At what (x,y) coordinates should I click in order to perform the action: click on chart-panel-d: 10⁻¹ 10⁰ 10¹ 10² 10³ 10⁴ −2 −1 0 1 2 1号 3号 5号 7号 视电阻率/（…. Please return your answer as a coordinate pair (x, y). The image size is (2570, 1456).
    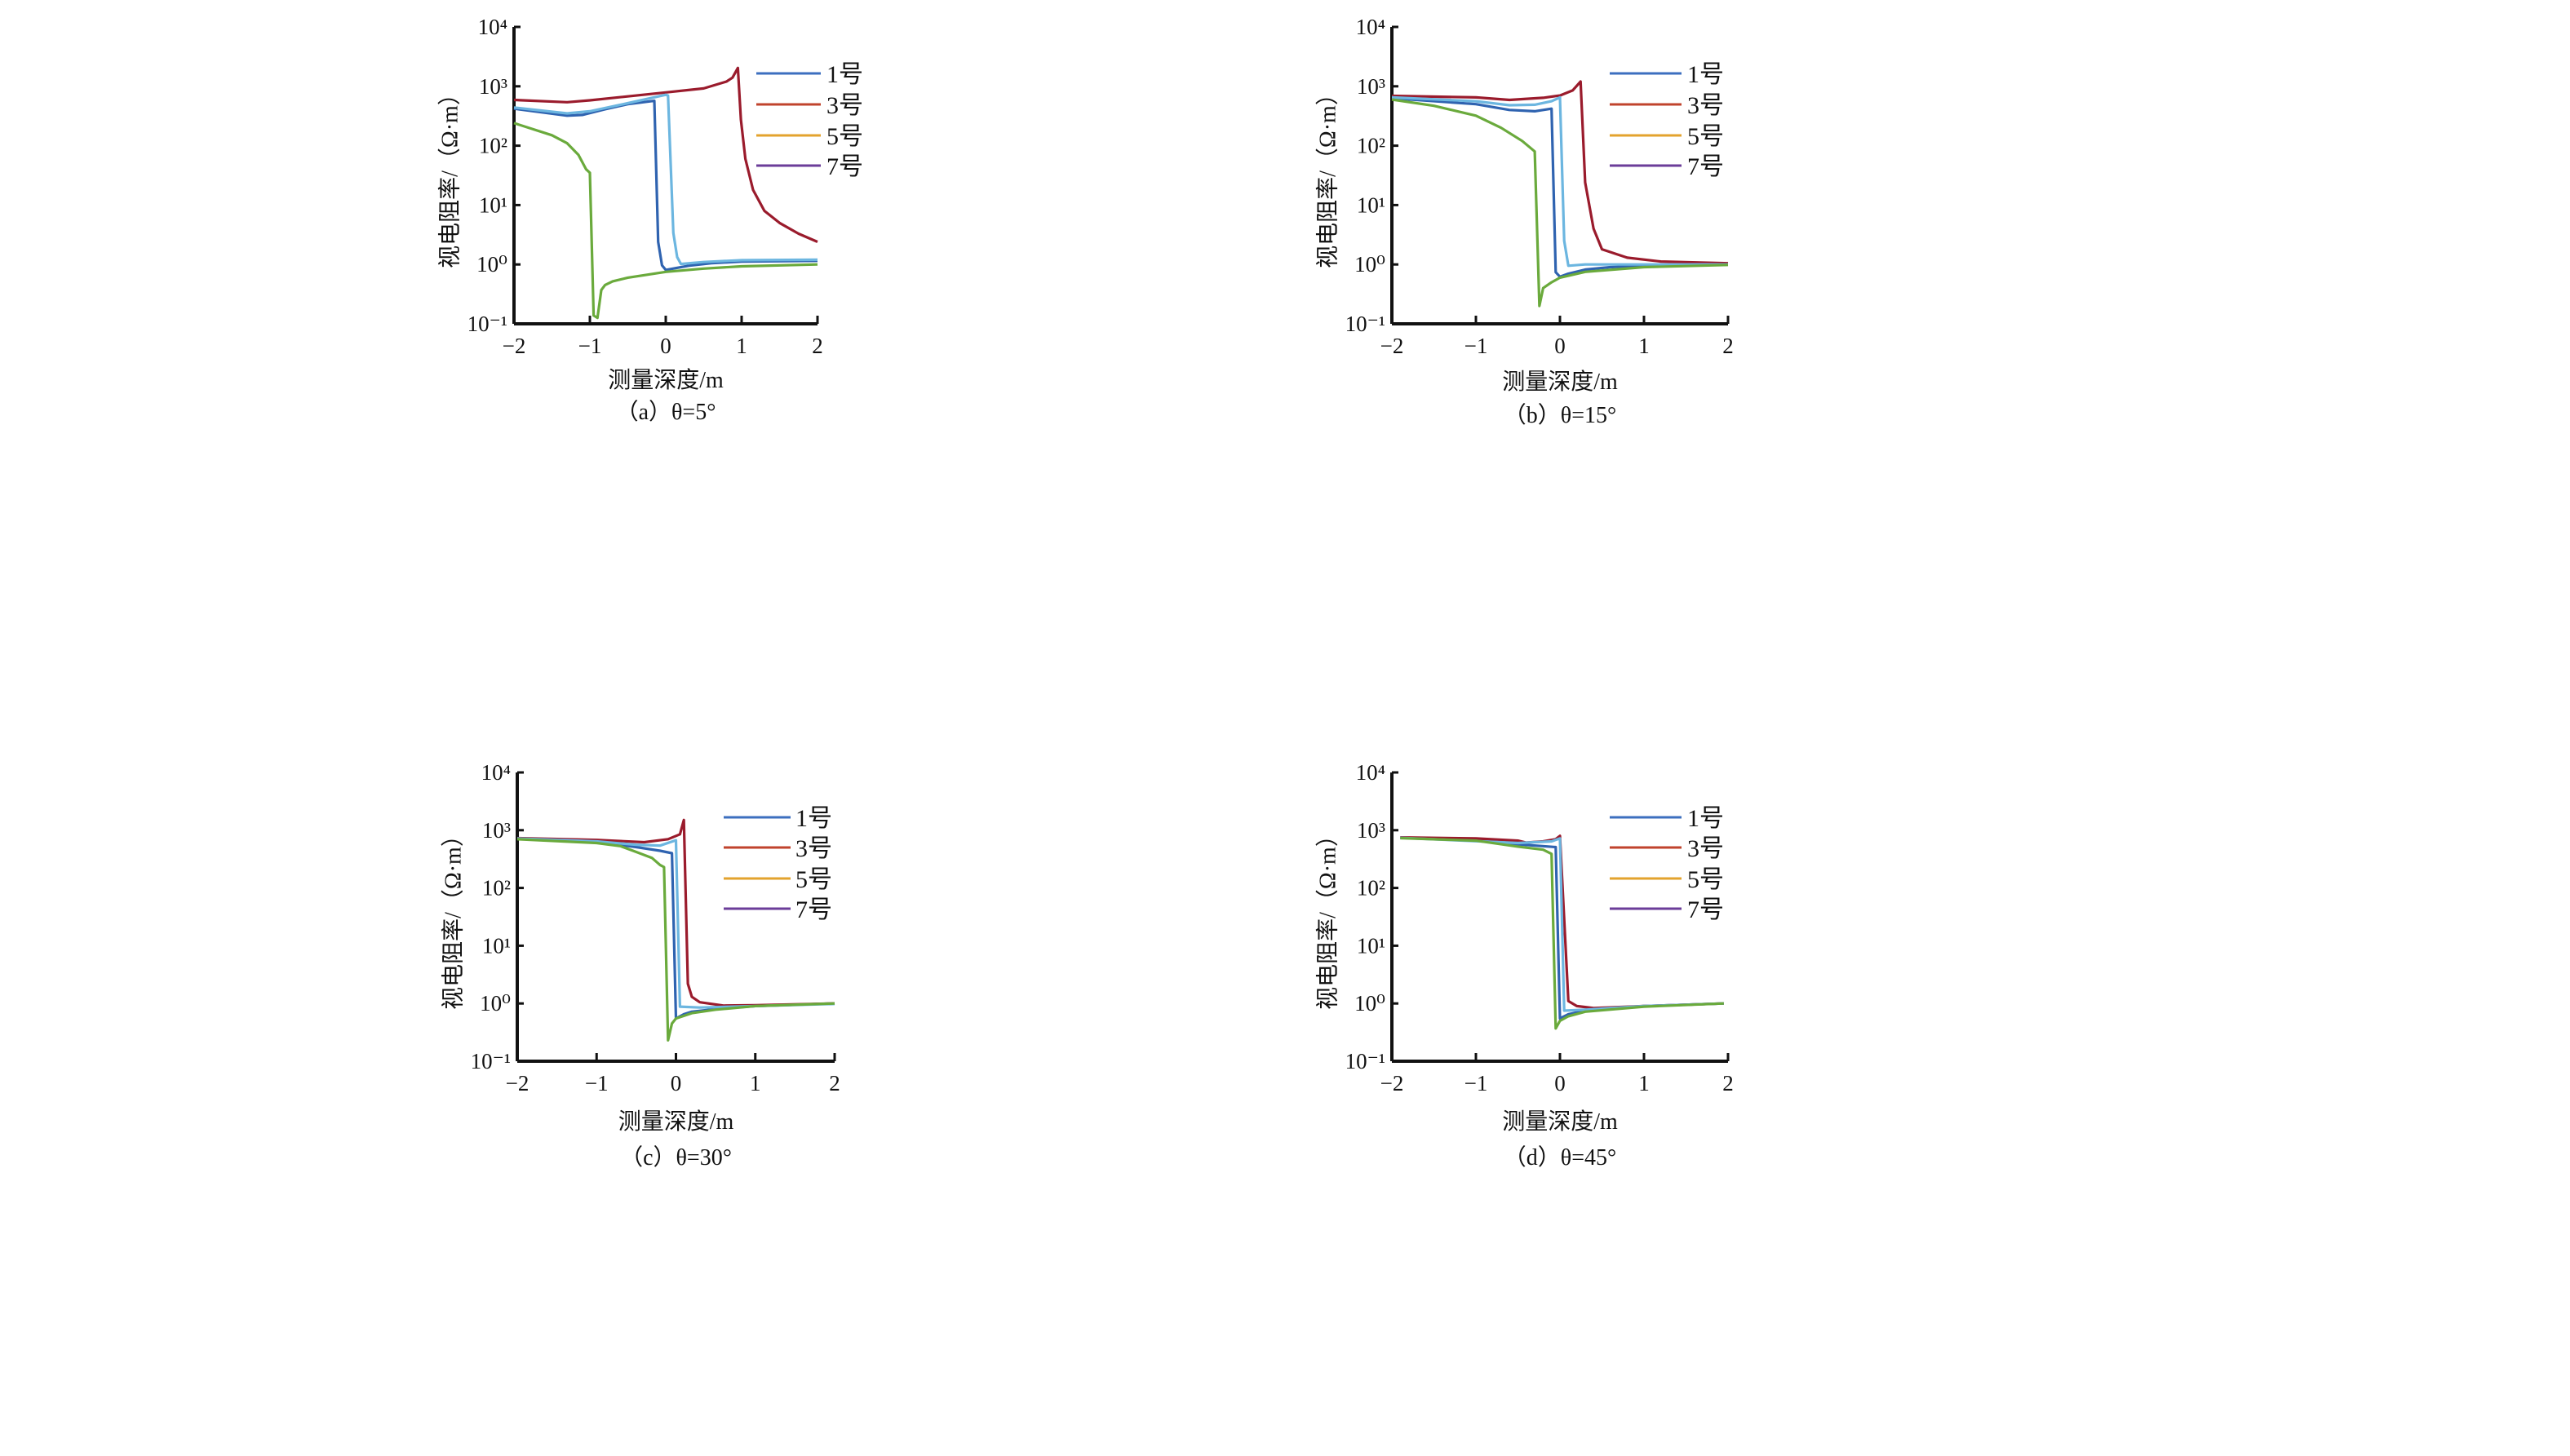
    Looking at the image, I should click on (1524, 966).